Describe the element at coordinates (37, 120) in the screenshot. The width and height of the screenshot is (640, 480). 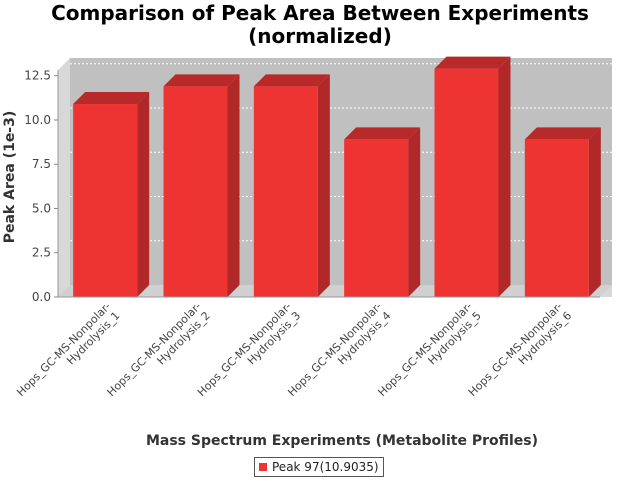
I see `y-tick-label: 10.0` at that location.